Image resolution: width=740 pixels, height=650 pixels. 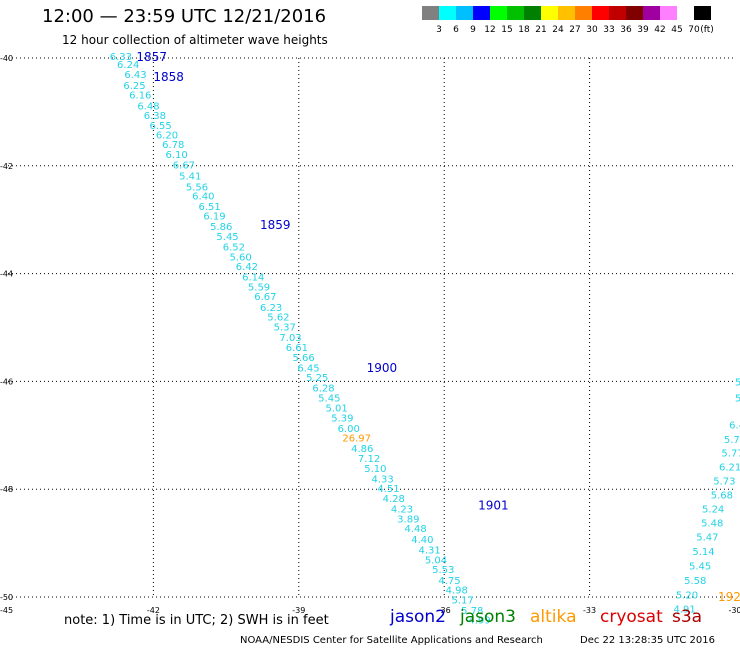 I want to click on data-point-label: 4.99, so click(x=479, y=621).